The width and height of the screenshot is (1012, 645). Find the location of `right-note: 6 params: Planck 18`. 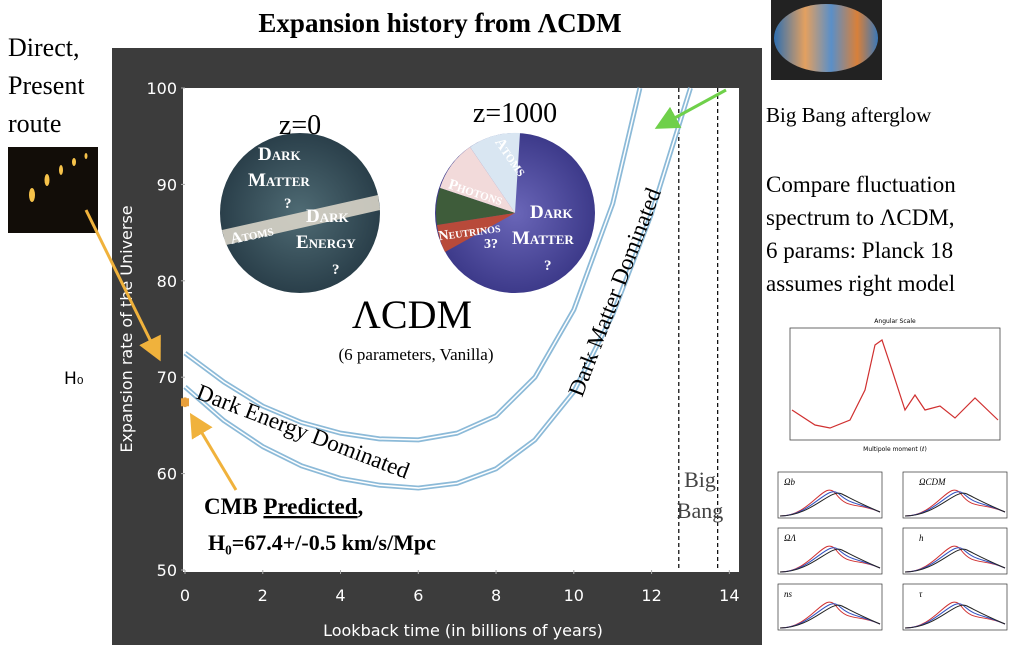

right-note: 6 params: Planck 18 is located at coordinates (859, 250).